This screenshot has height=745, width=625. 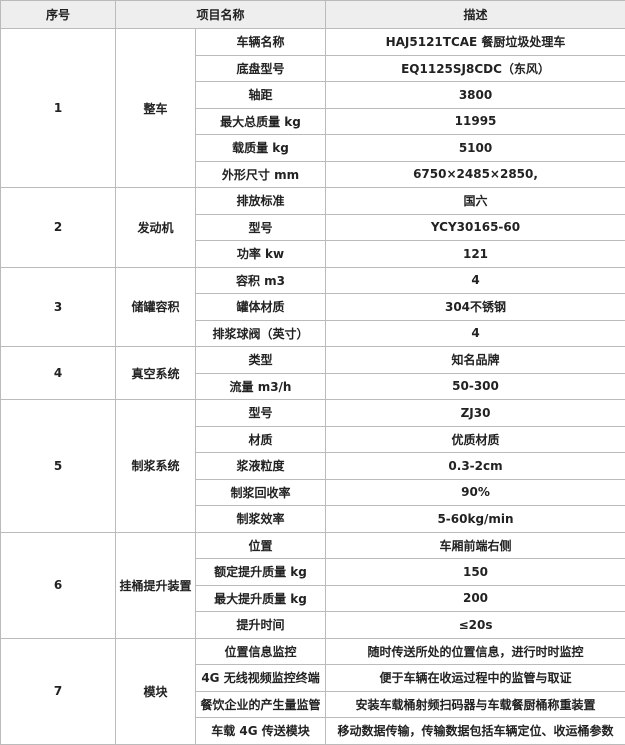 What do you see at coordinates (475, 174) in the screenshot?
I see `item-value: 6750×2485×2850,` at bounding box center [475, 174].